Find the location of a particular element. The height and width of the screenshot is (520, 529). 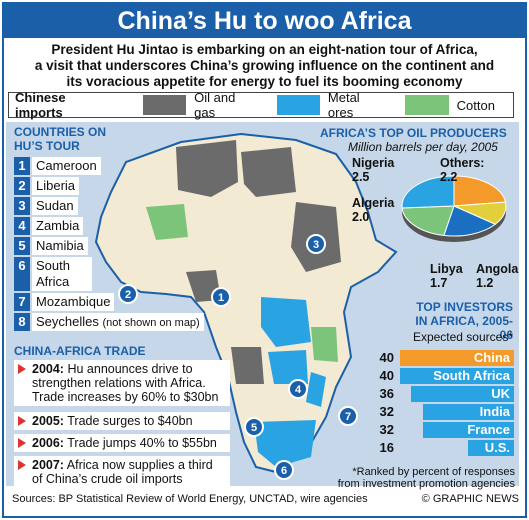

investor-bar: India is located at coordinates (468, 412).